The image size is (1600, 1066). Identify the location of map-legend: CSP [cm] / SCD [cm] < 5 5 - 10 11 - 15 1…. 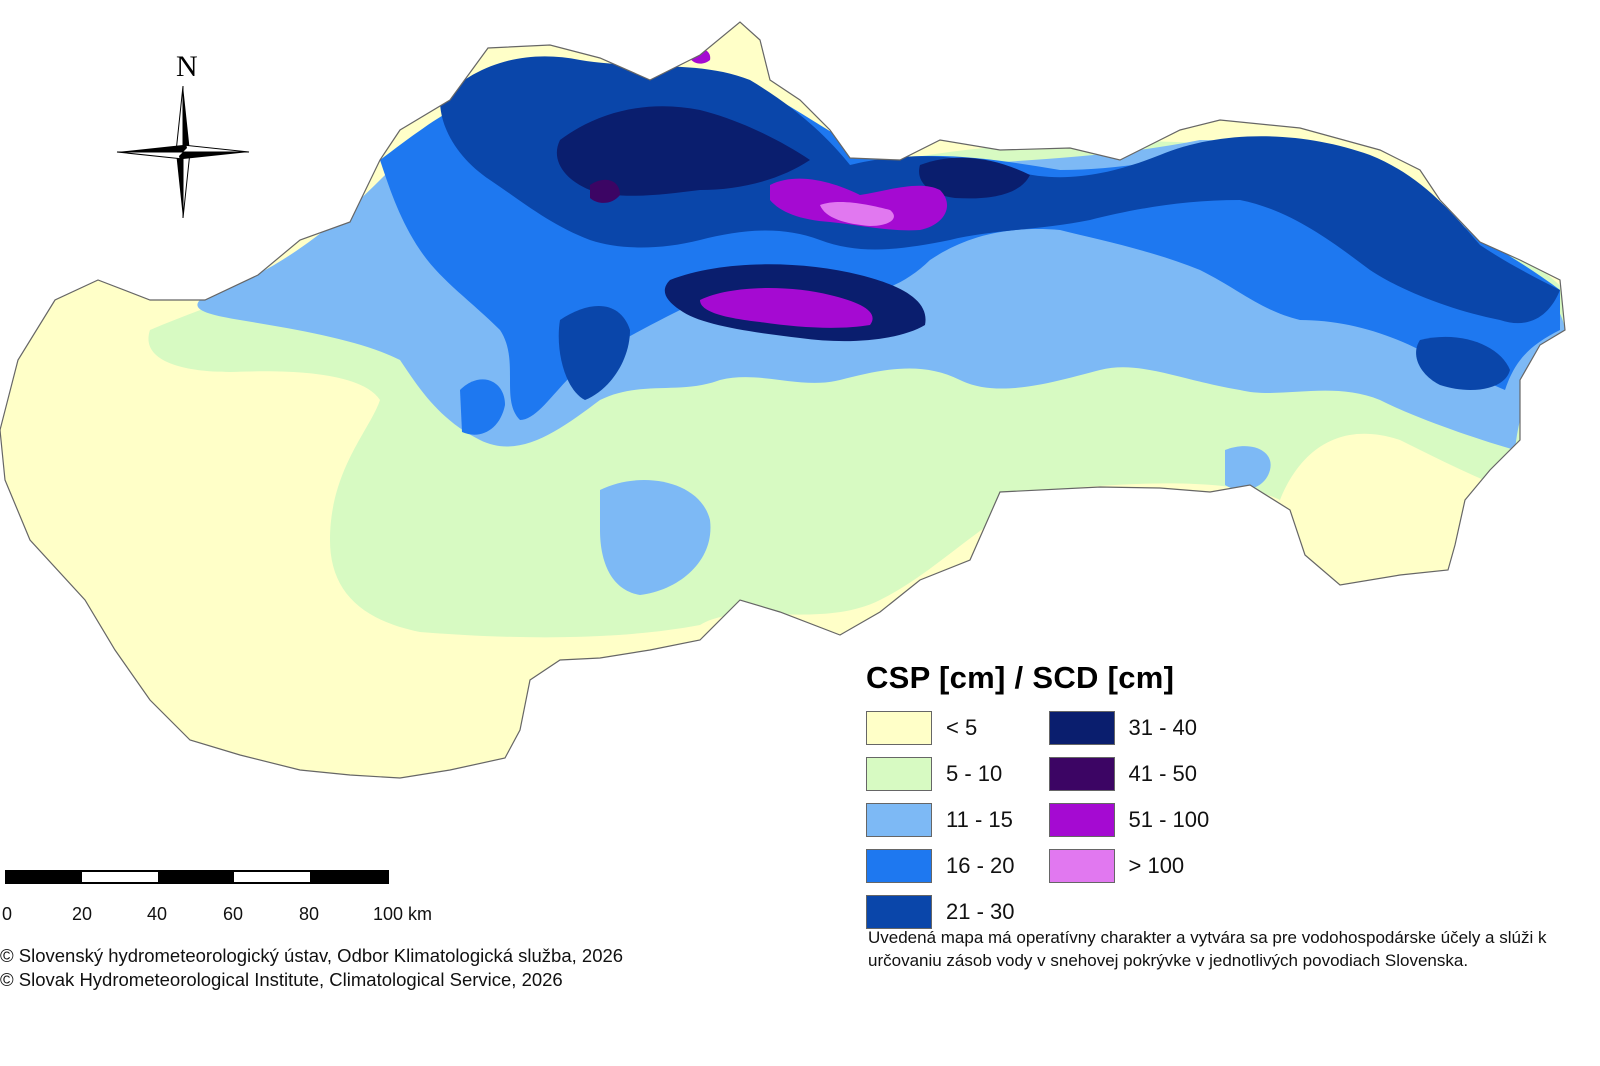
(1037, 794).